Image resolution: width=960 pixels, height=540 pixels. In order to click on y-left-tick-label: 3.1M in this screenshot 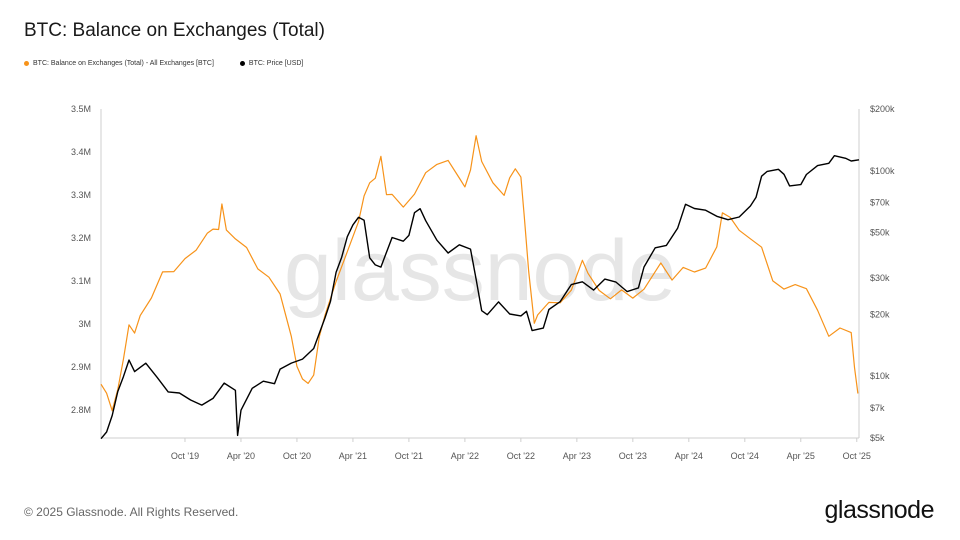, I will do `click(81, 281)`.